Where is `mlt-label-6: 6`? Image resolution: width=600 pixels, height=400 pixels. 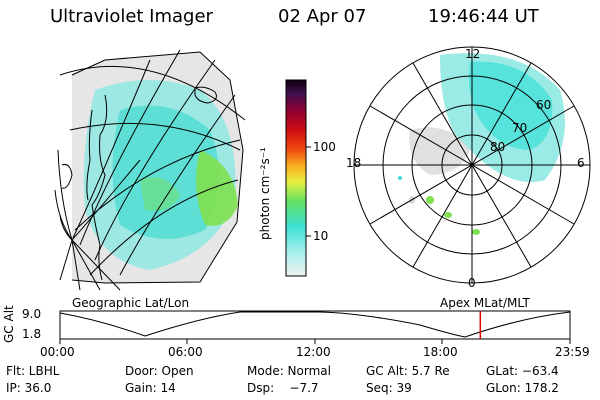 mlt-label-6: 6 is located at coordinates (581, 163).